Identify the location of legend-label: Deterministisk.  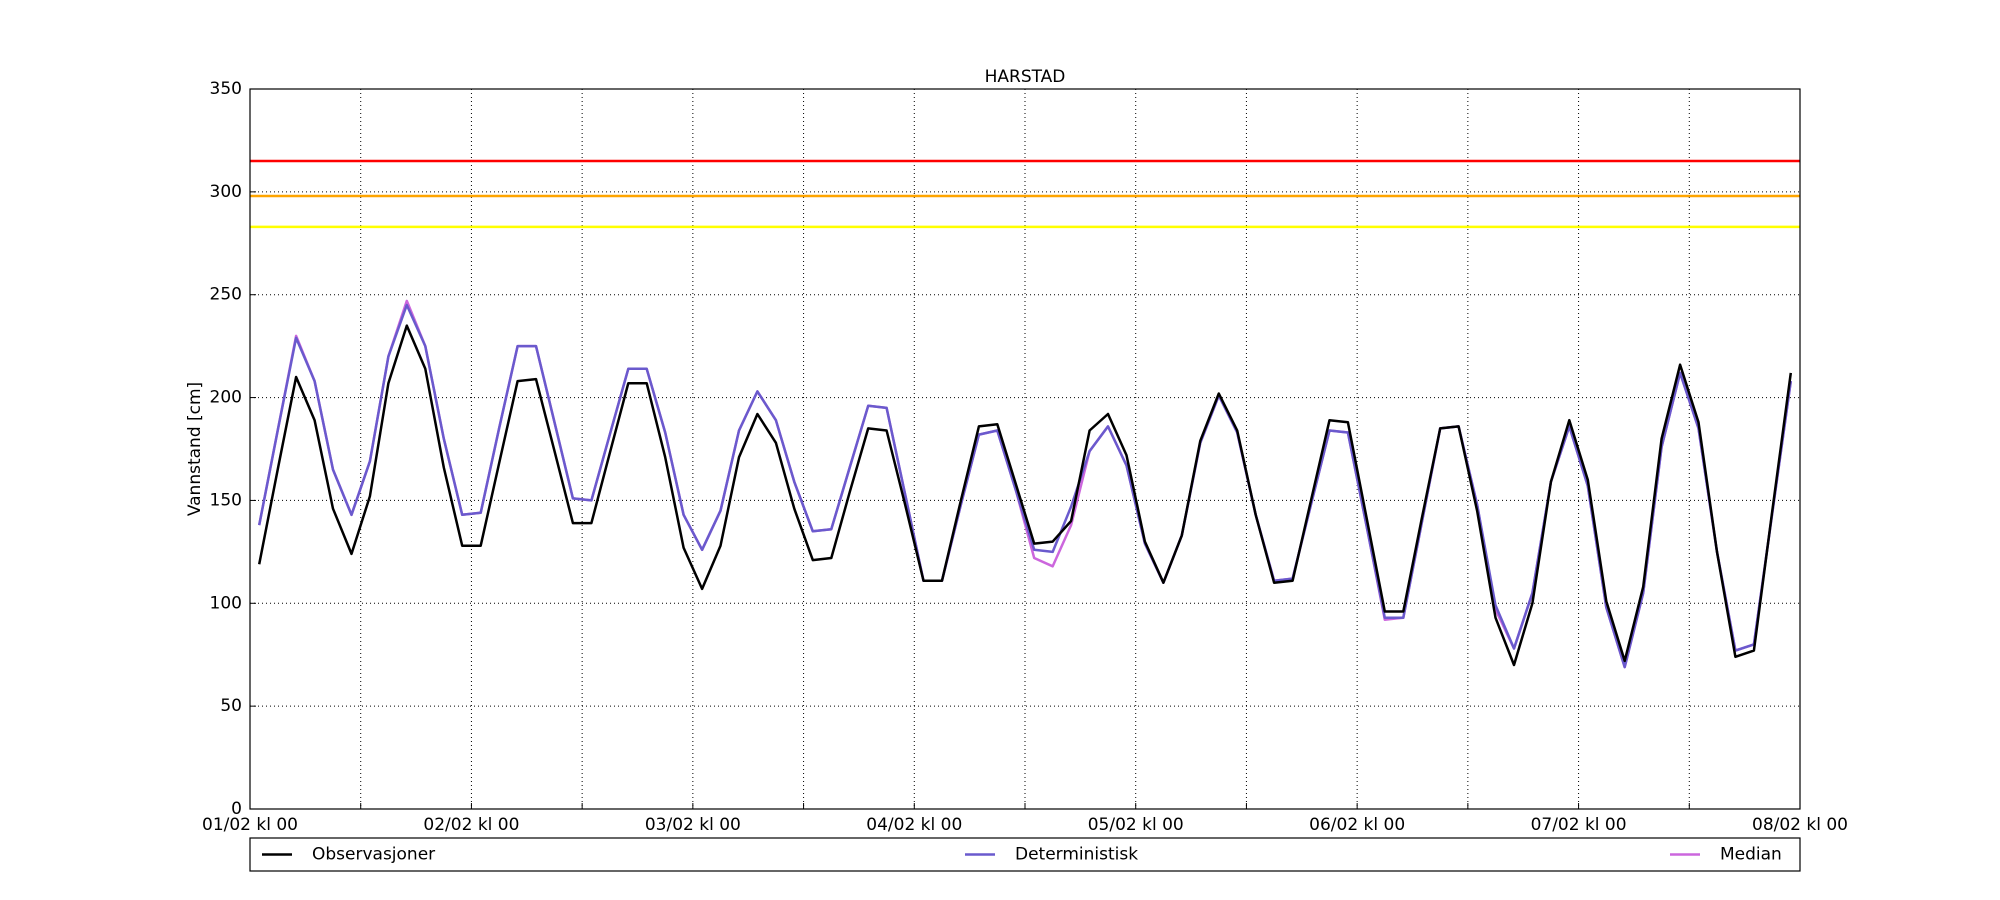
(1076, 855).